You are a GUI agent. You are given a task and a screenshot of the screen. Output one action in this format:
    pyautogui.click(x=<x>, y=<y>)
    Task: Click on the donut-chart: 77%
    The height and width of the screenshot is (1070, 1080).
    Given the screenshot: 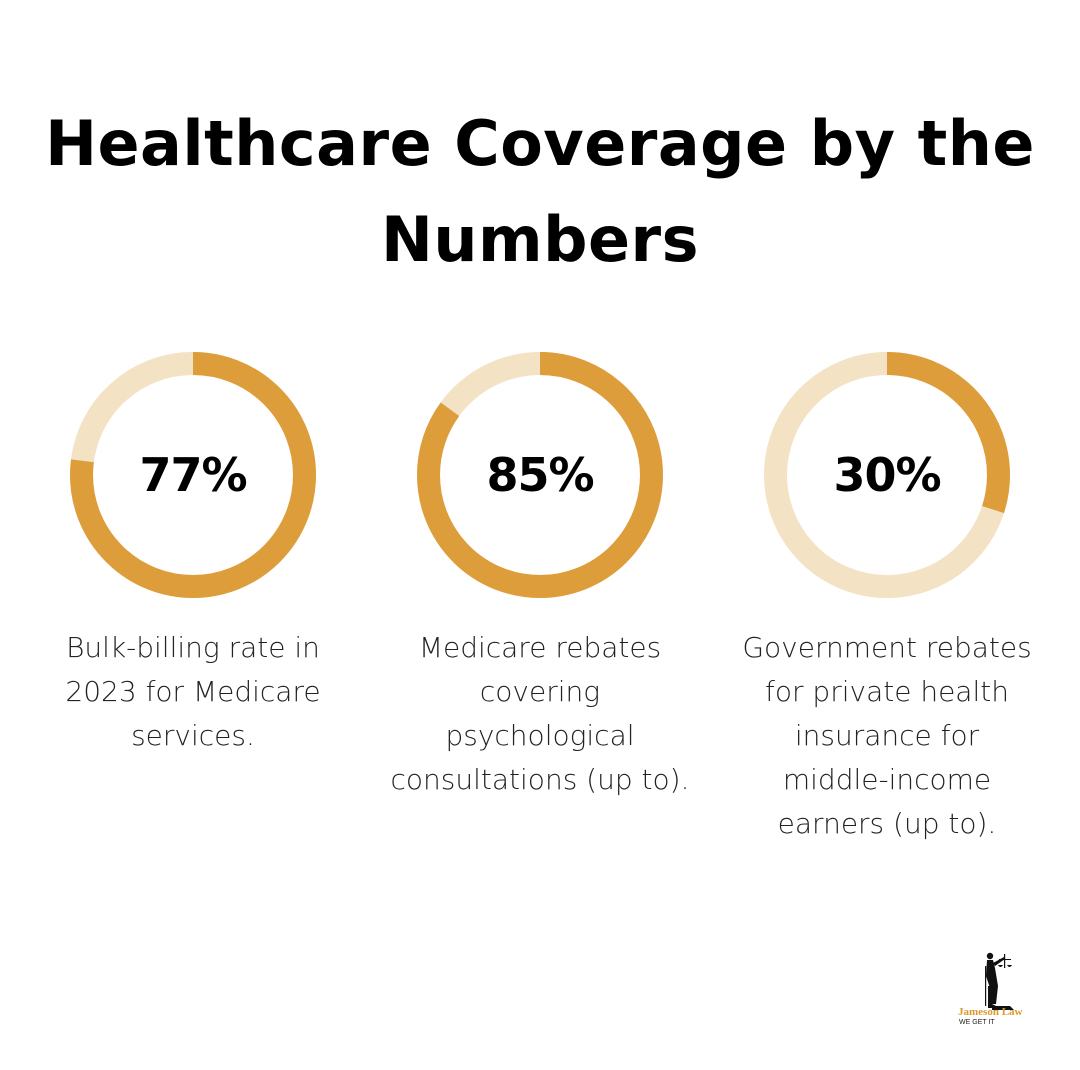 What is the action you would take?
    pyautogui.click(x=193, y=475)
    